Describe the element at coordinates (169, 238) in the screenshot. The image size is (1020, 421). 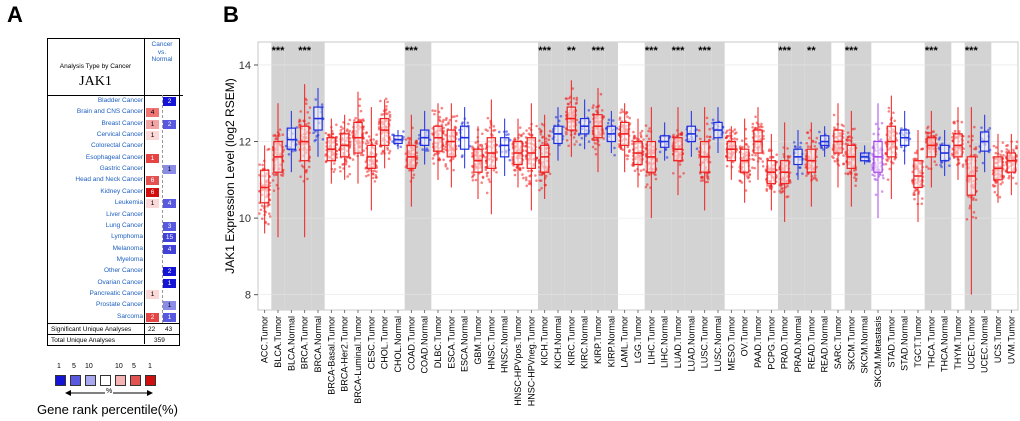
I see `underexpression-cell: 15` at that location.